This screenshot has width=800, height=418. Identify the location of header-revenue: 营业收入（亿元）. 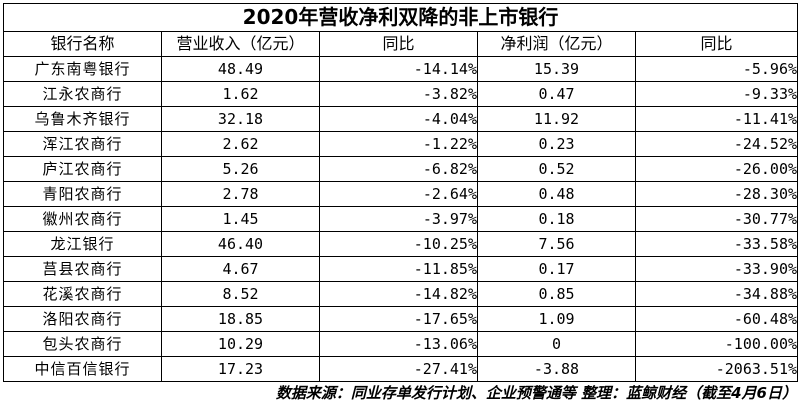
(240, 44).